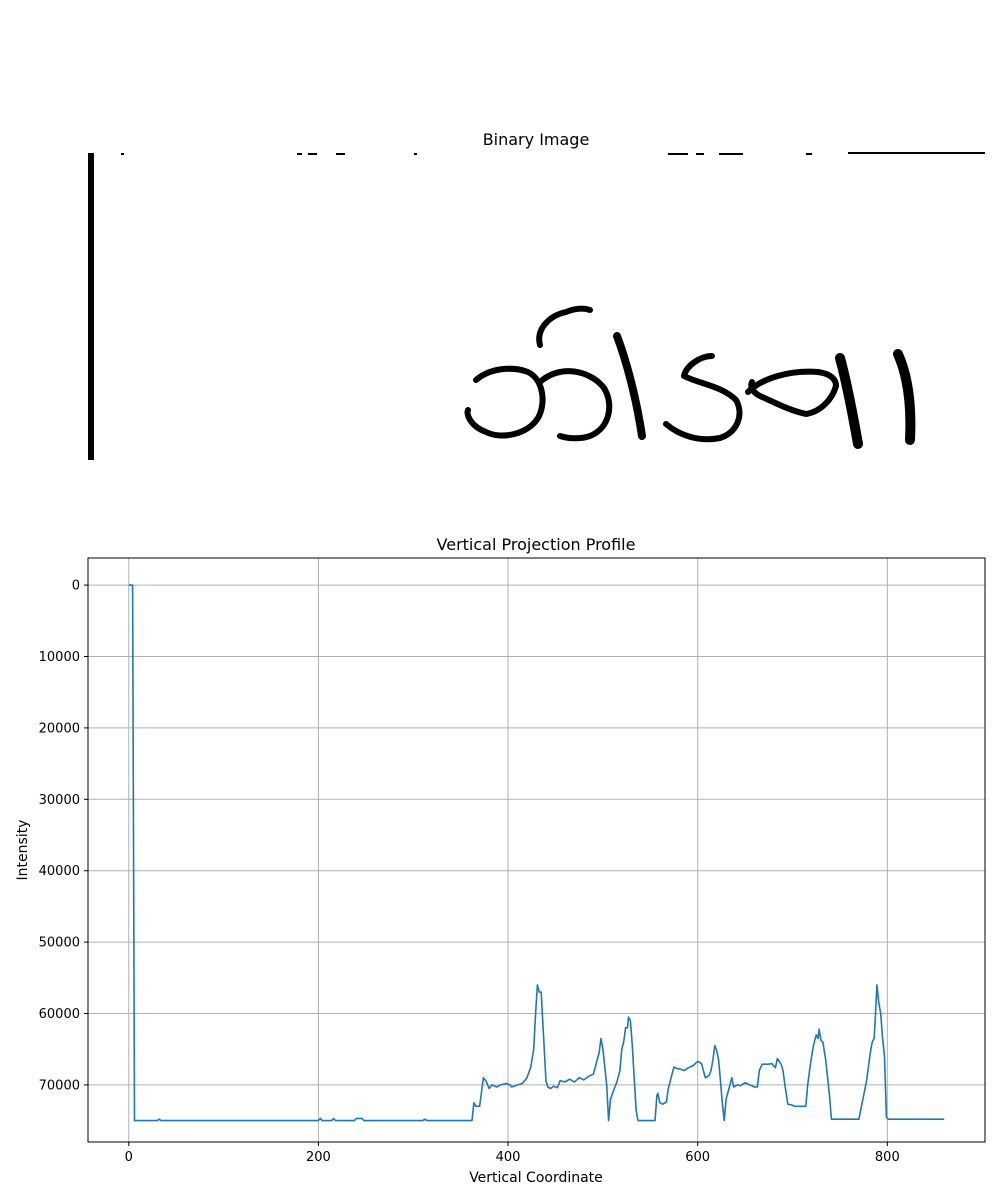  What do you see at coordinates (91, 306) in the screenshot?
I see `image-left-edge-bar` at bounding box center [91, 306].